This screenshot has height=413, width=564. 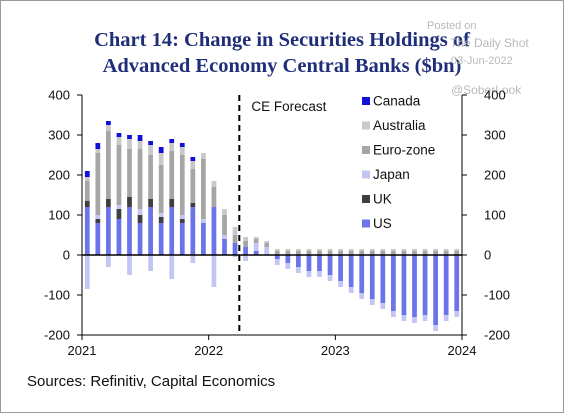 What do you see at coordinates (59, 175) in the screenshot?
I see `y-tick-label-left: 200` at bounding box center [59, 175].